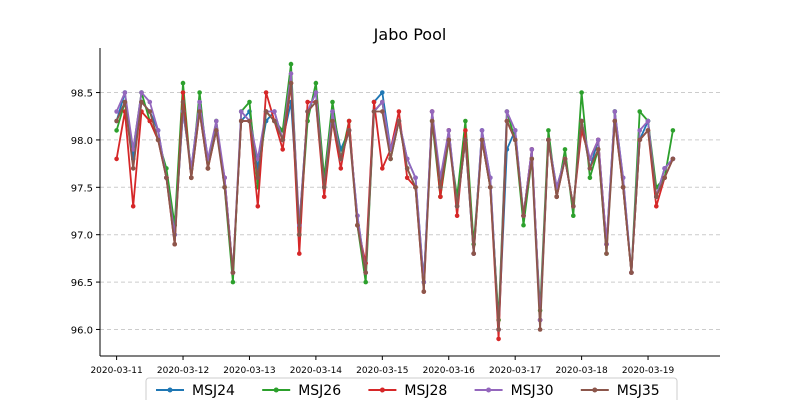 Image resolution: width=800 pixels, height=400 pixels. I want to click on legend-label: MSJ28, so click(425, 391).